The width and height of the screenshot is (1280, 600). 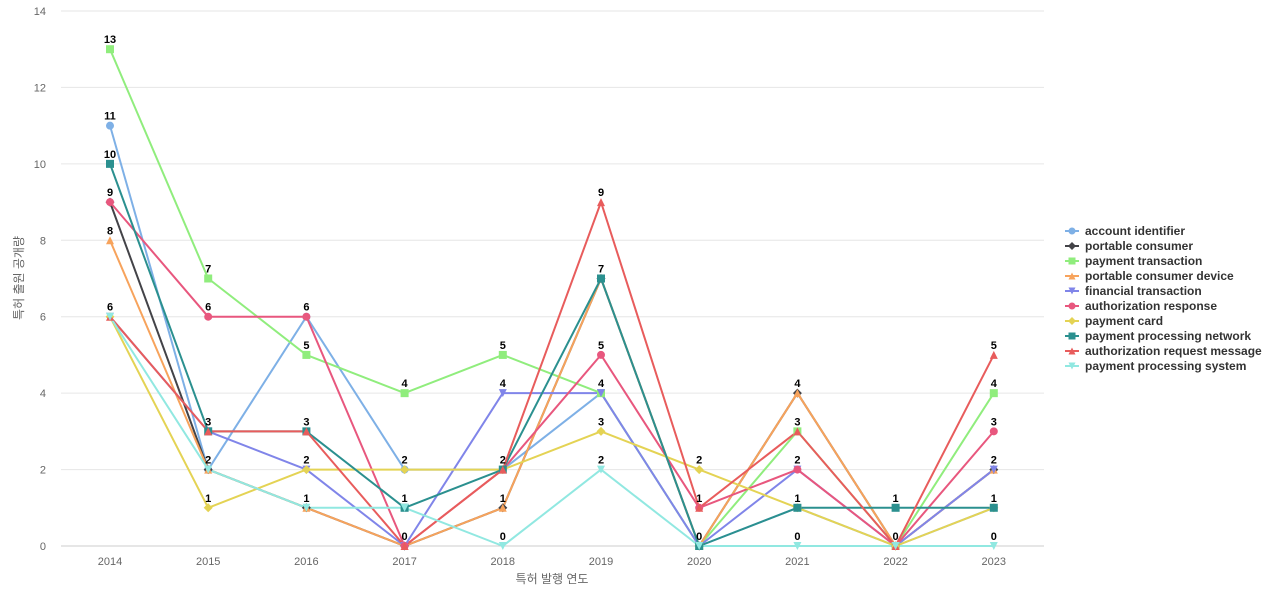 What do you see at coordinates (601, 270) in the screenshot?
I see `data-label-2019-7: 7` at bounding box center [601, 270].